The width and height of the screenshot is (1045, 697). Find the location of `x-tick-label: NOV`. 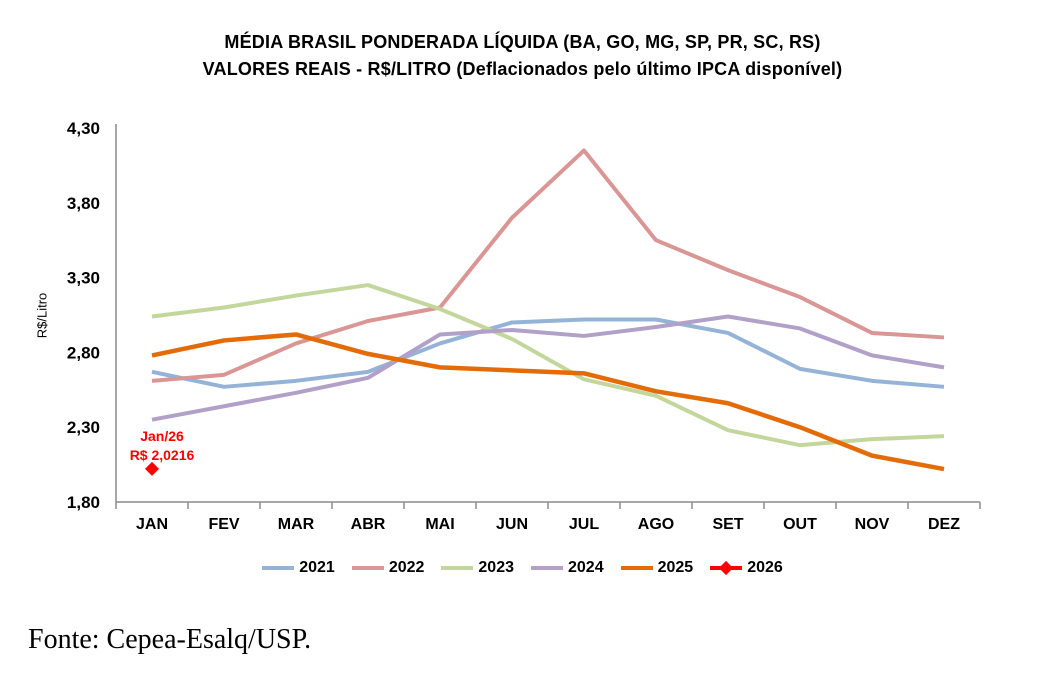

x-tick-label: NOV is located at coordinates (872, 524).